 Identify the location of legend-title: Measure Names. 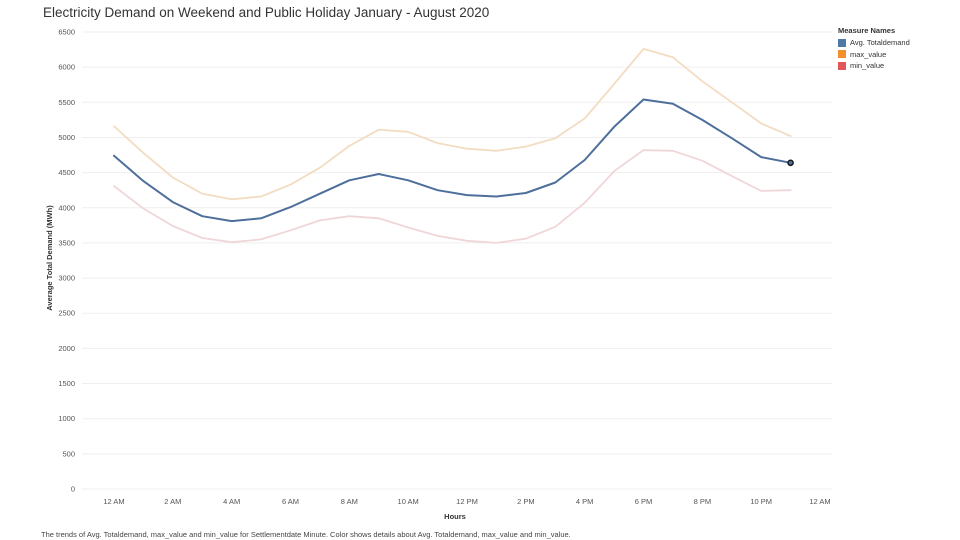
(867, 30).